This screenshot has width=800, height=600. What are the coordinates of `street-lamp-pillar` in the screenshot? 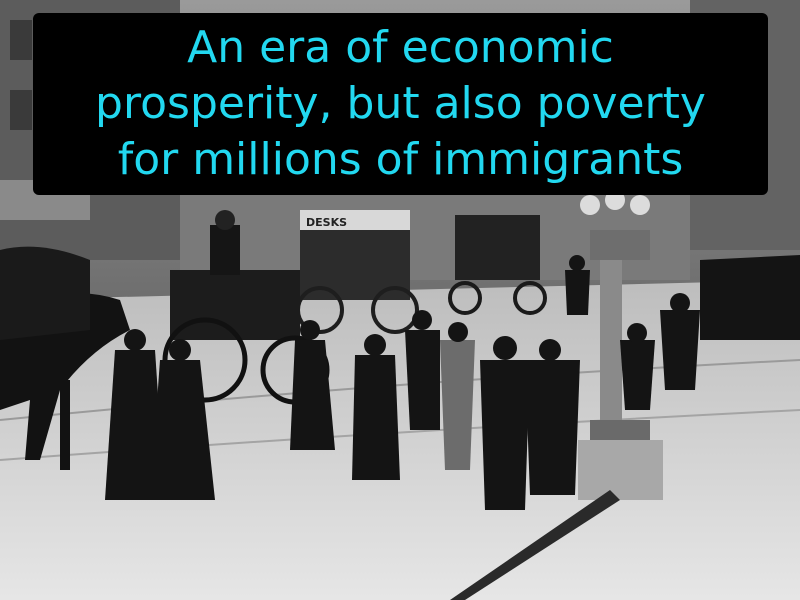 It's located at (620, 345).